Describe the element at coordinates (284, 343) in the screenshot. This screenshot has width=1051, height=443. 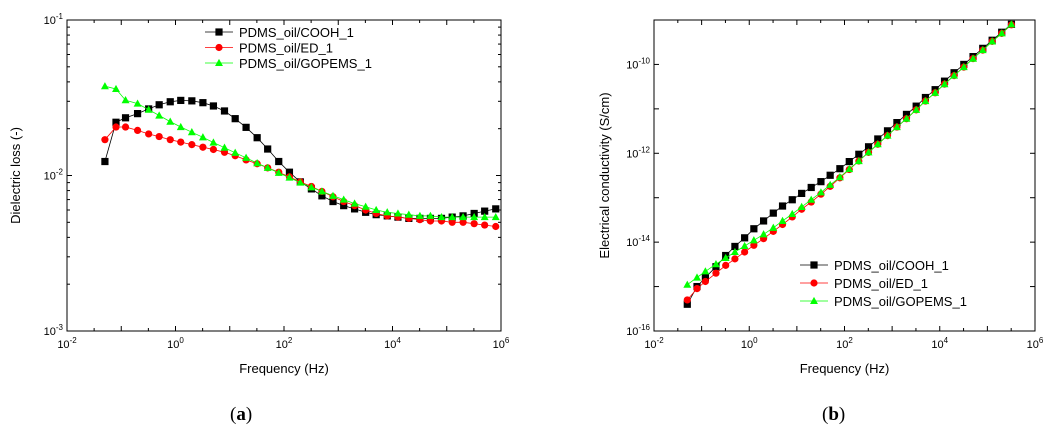
I see `x-tick-label: 10²` at that location.